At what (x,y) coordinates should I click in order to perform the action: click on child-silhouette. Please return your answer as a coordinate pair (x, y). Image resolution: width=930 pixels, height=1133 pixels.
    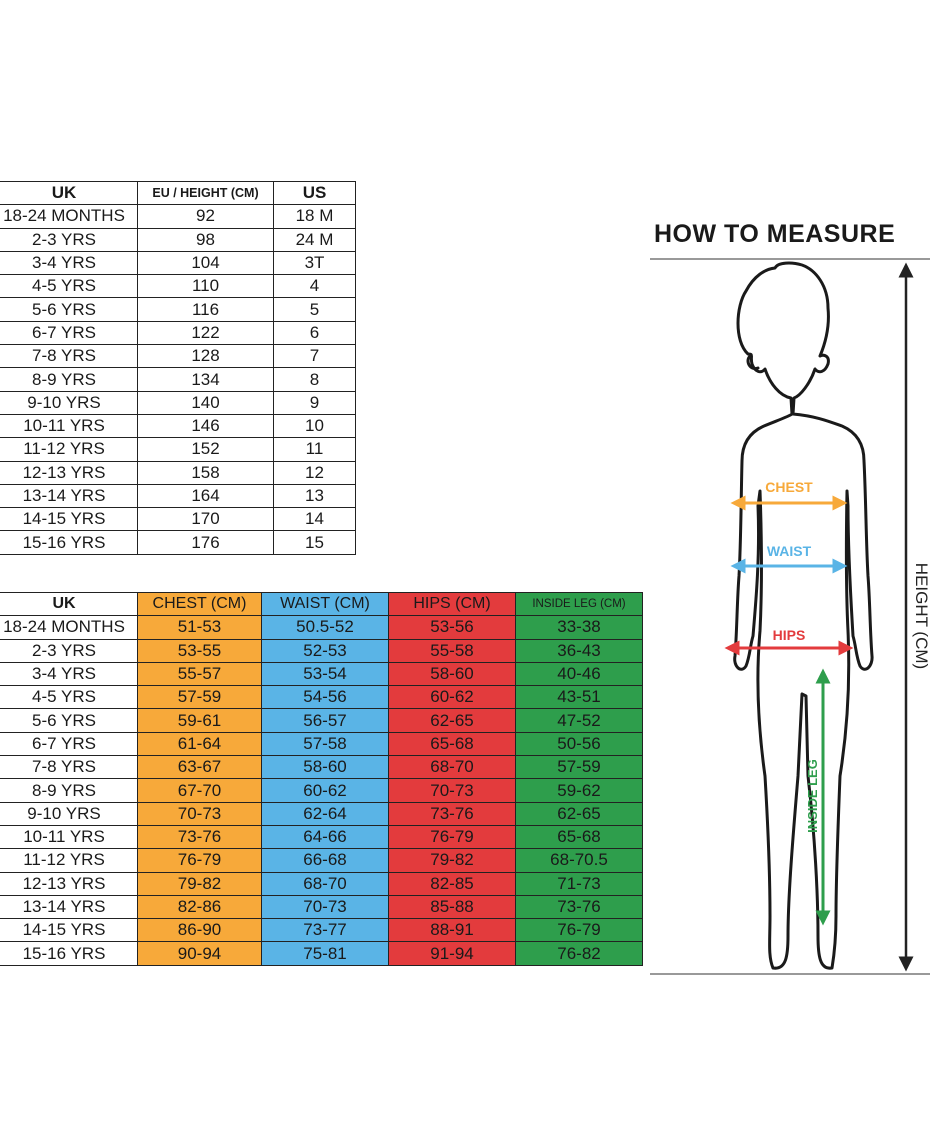
    Looking at the image, I should click on (803, 615).